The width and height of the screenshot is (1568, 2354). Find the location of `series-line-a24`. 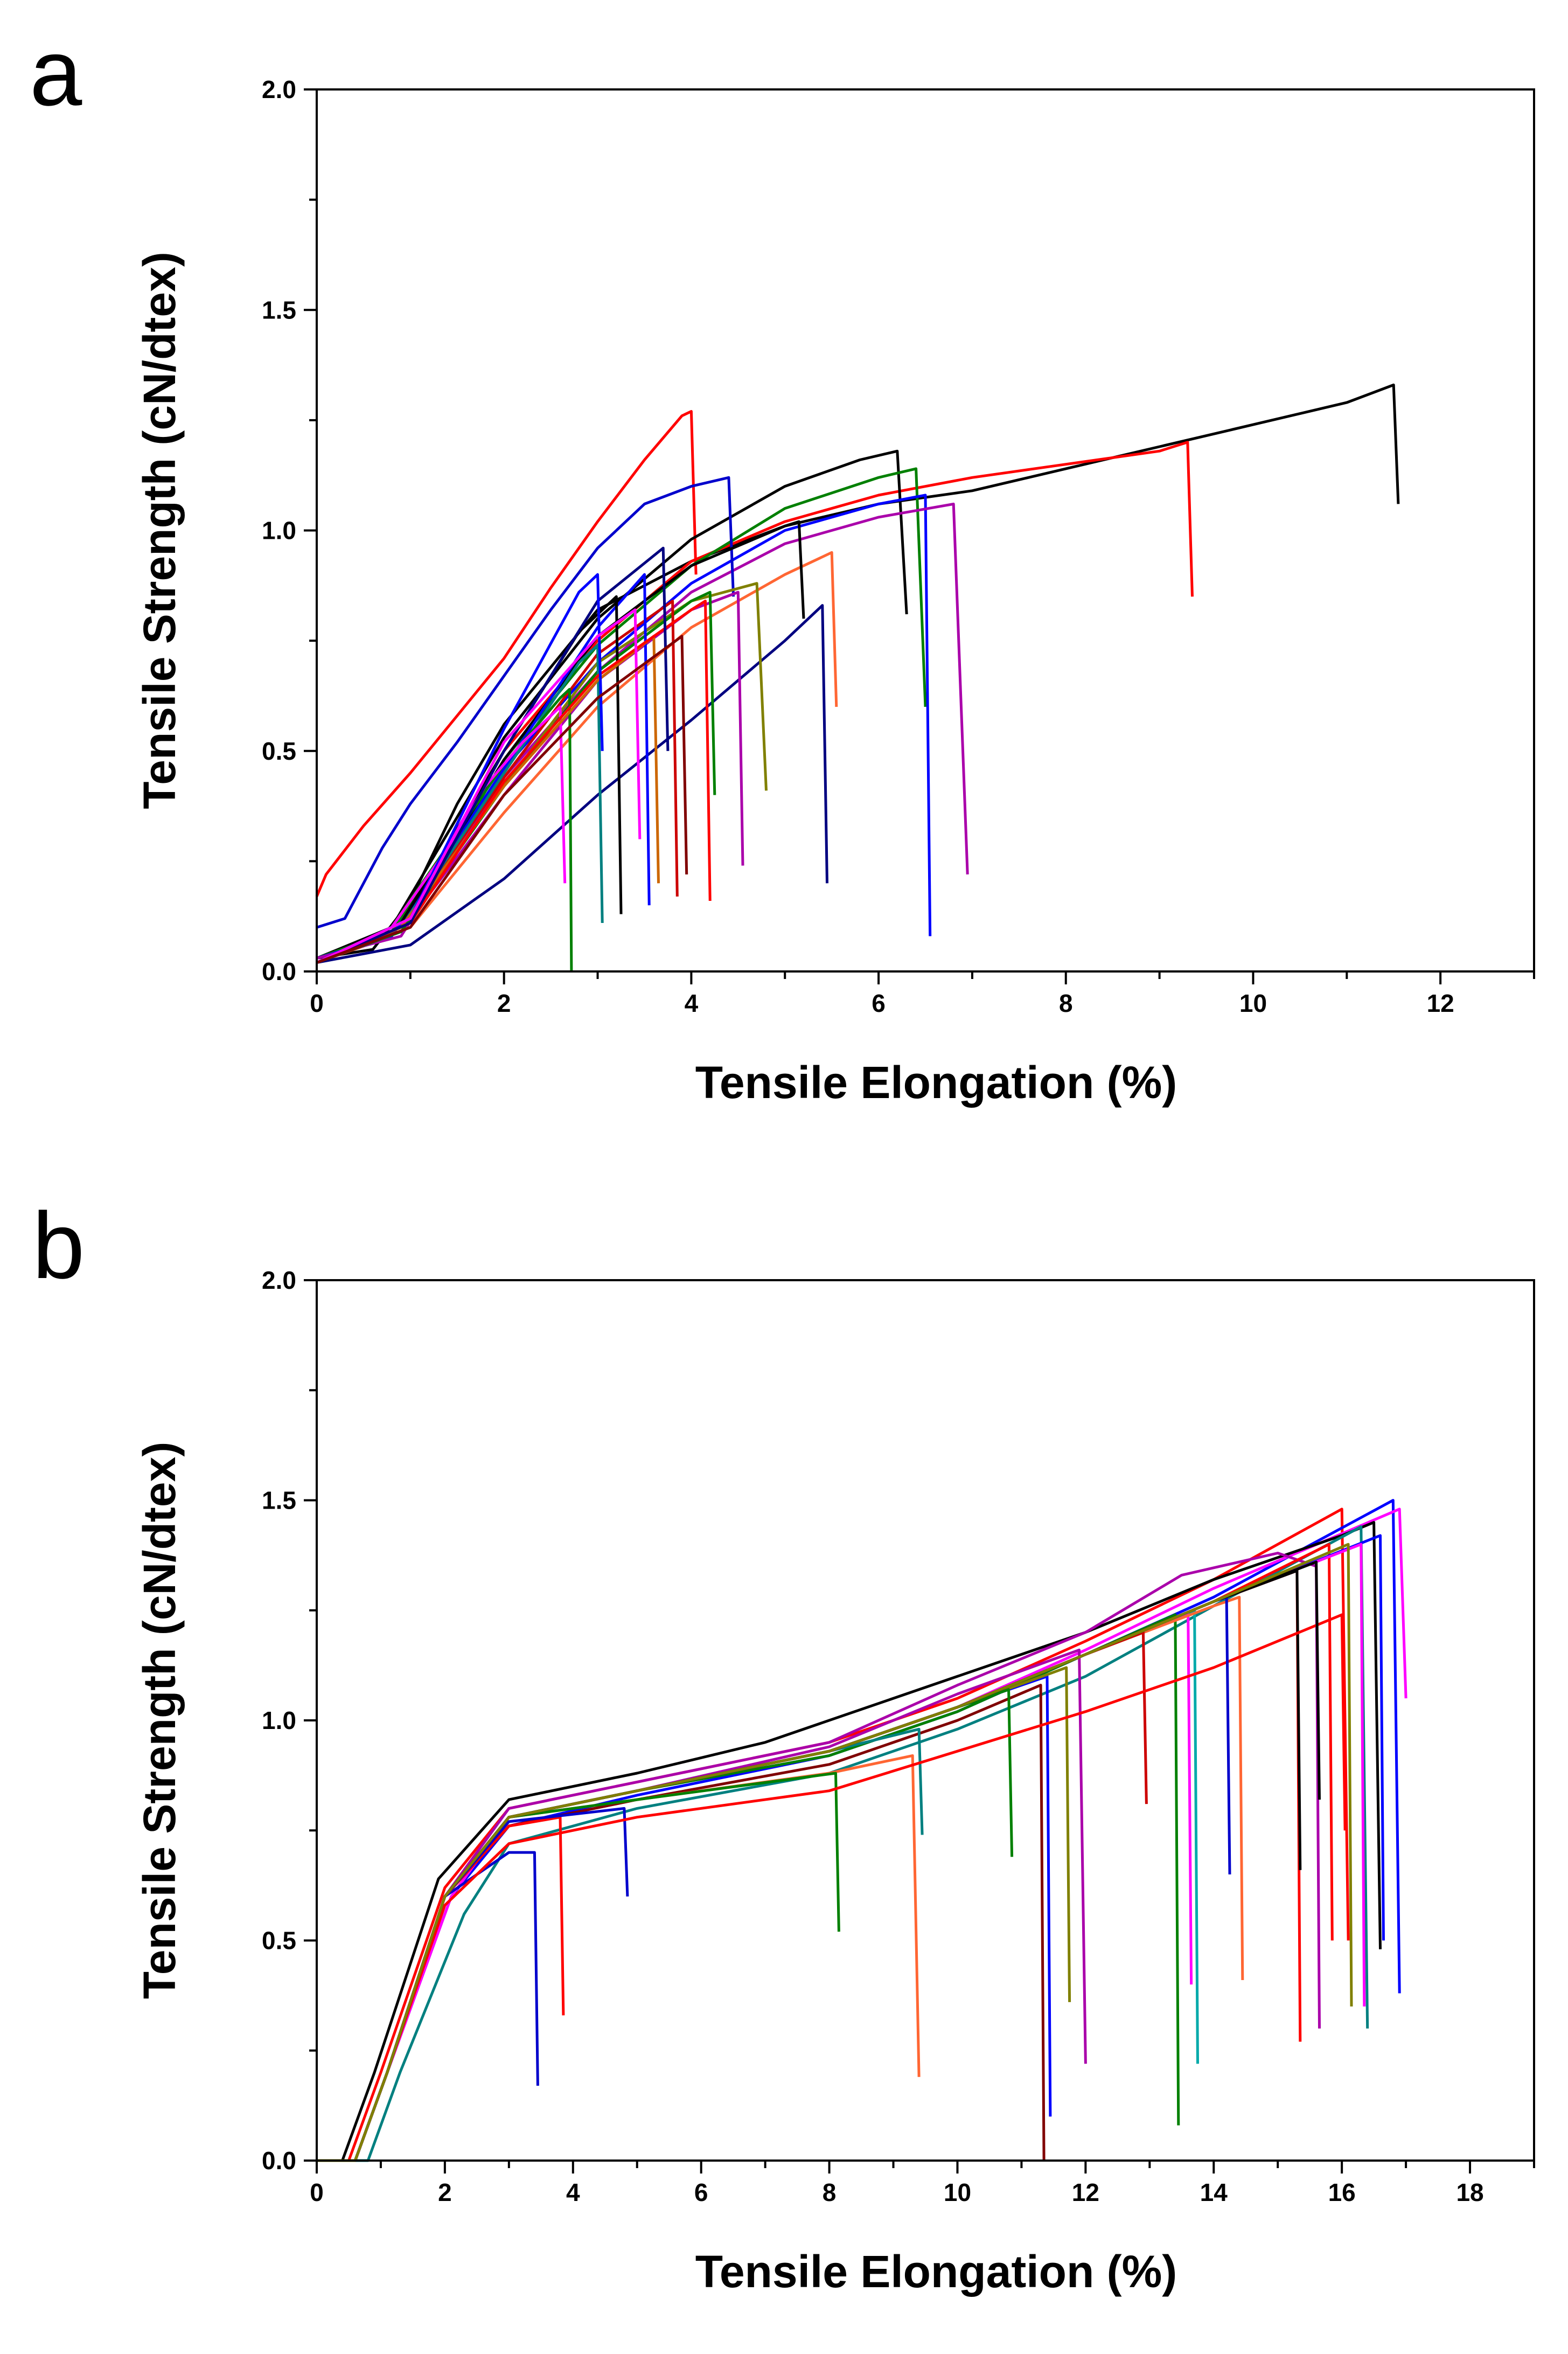

series-line-a24 is located at coordinates (460, 768).